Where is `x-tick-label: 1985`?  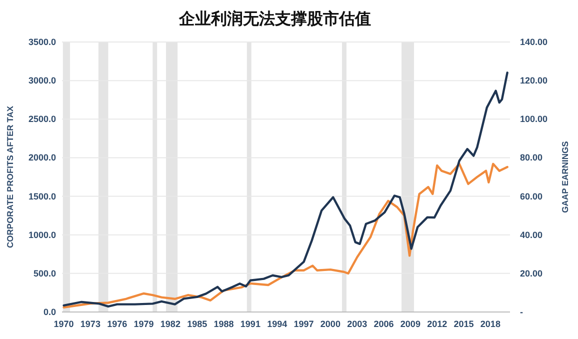
x-tick-label: 1985 is located at coordinates (197, 324).